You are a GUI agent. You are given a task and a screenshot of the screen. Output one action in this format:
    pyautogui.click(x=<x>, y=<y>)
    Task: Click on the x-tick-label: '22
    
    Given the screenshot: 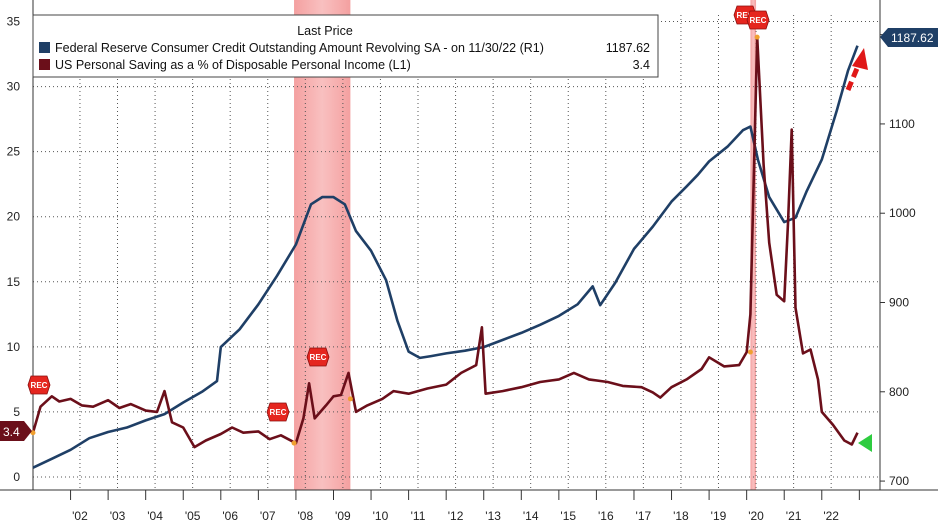 What is the action you would take?
    pyautogui.click(x=831, y=516)
    